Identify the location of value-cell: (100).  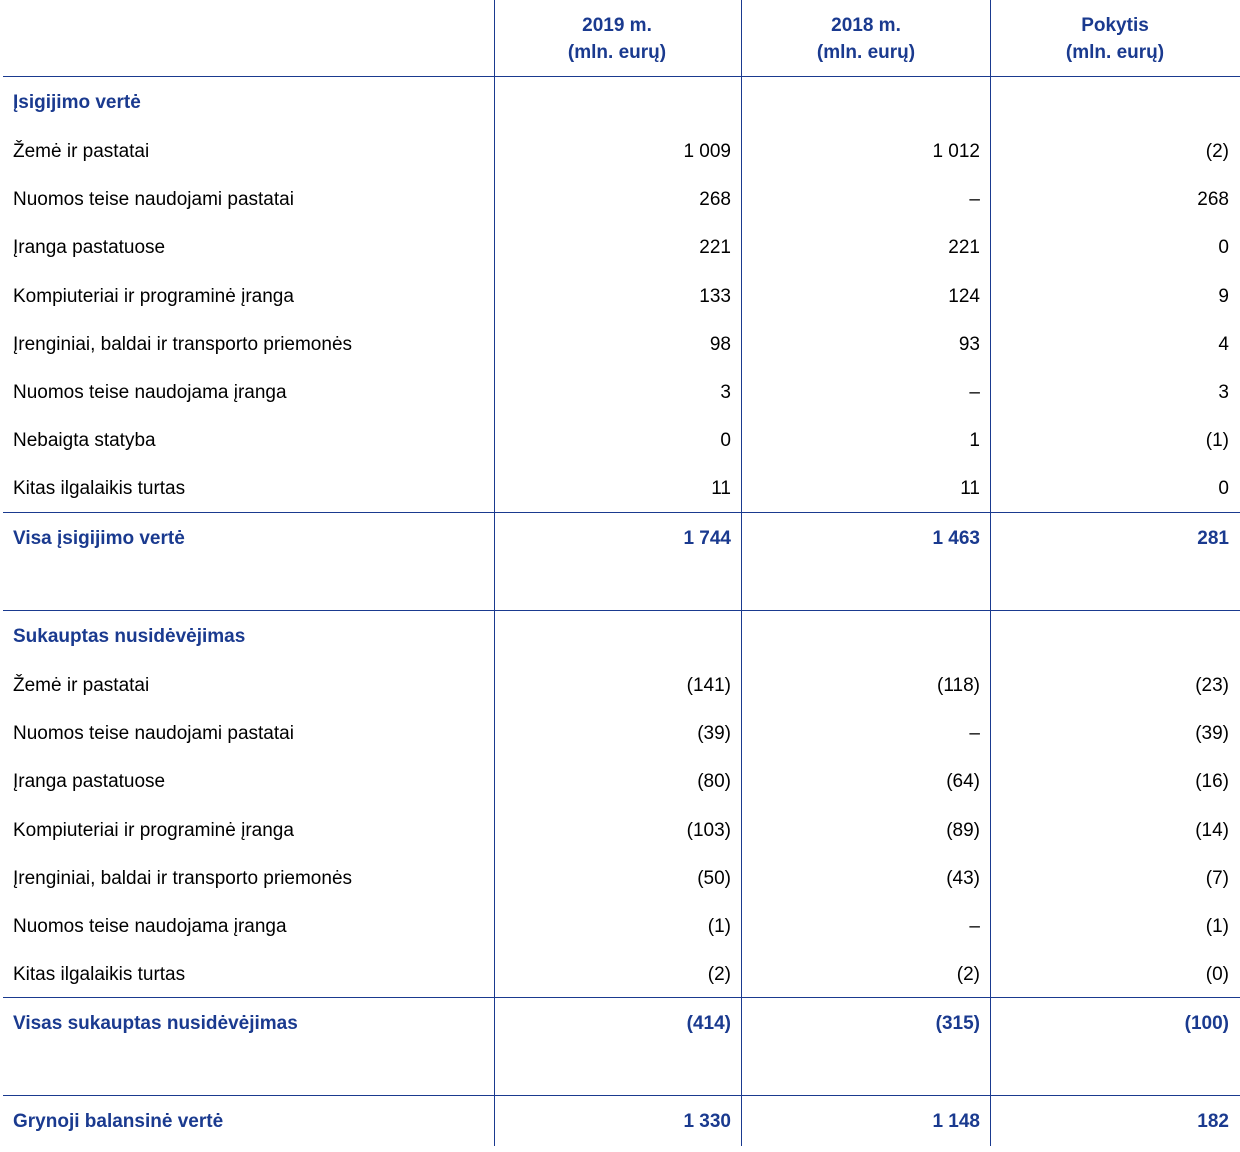
(1206, 1023).